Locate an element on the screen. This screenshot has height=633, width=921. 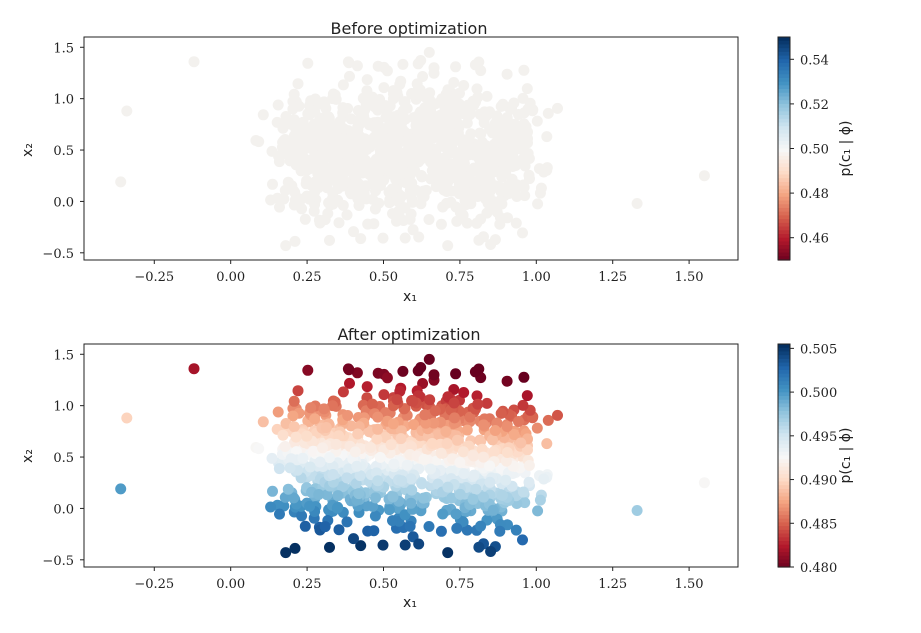
x-tick-label: 0.25 is located at coordinates (307, 584).